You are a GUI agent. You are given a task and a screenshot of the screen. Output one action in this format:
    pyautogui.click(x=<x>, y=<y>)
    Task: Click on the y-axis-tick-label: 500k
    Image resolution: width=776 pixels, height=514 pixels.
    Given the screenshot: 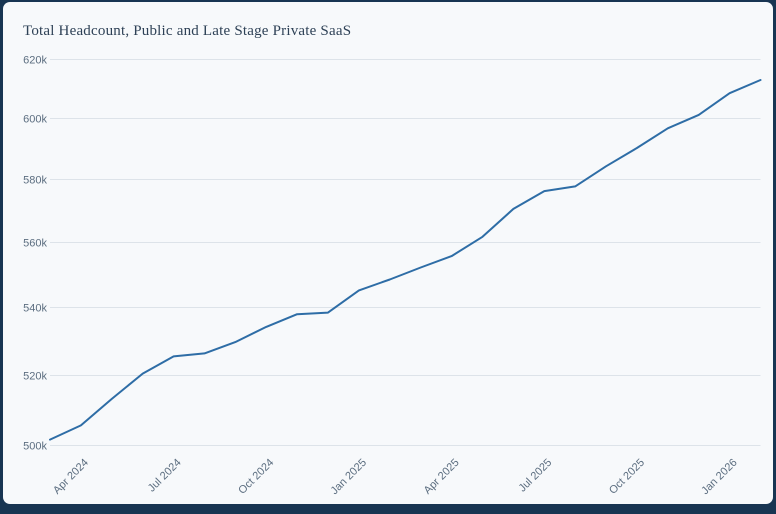 What is the action you would take?
    pyautogui.click(x=35, y=447)
    